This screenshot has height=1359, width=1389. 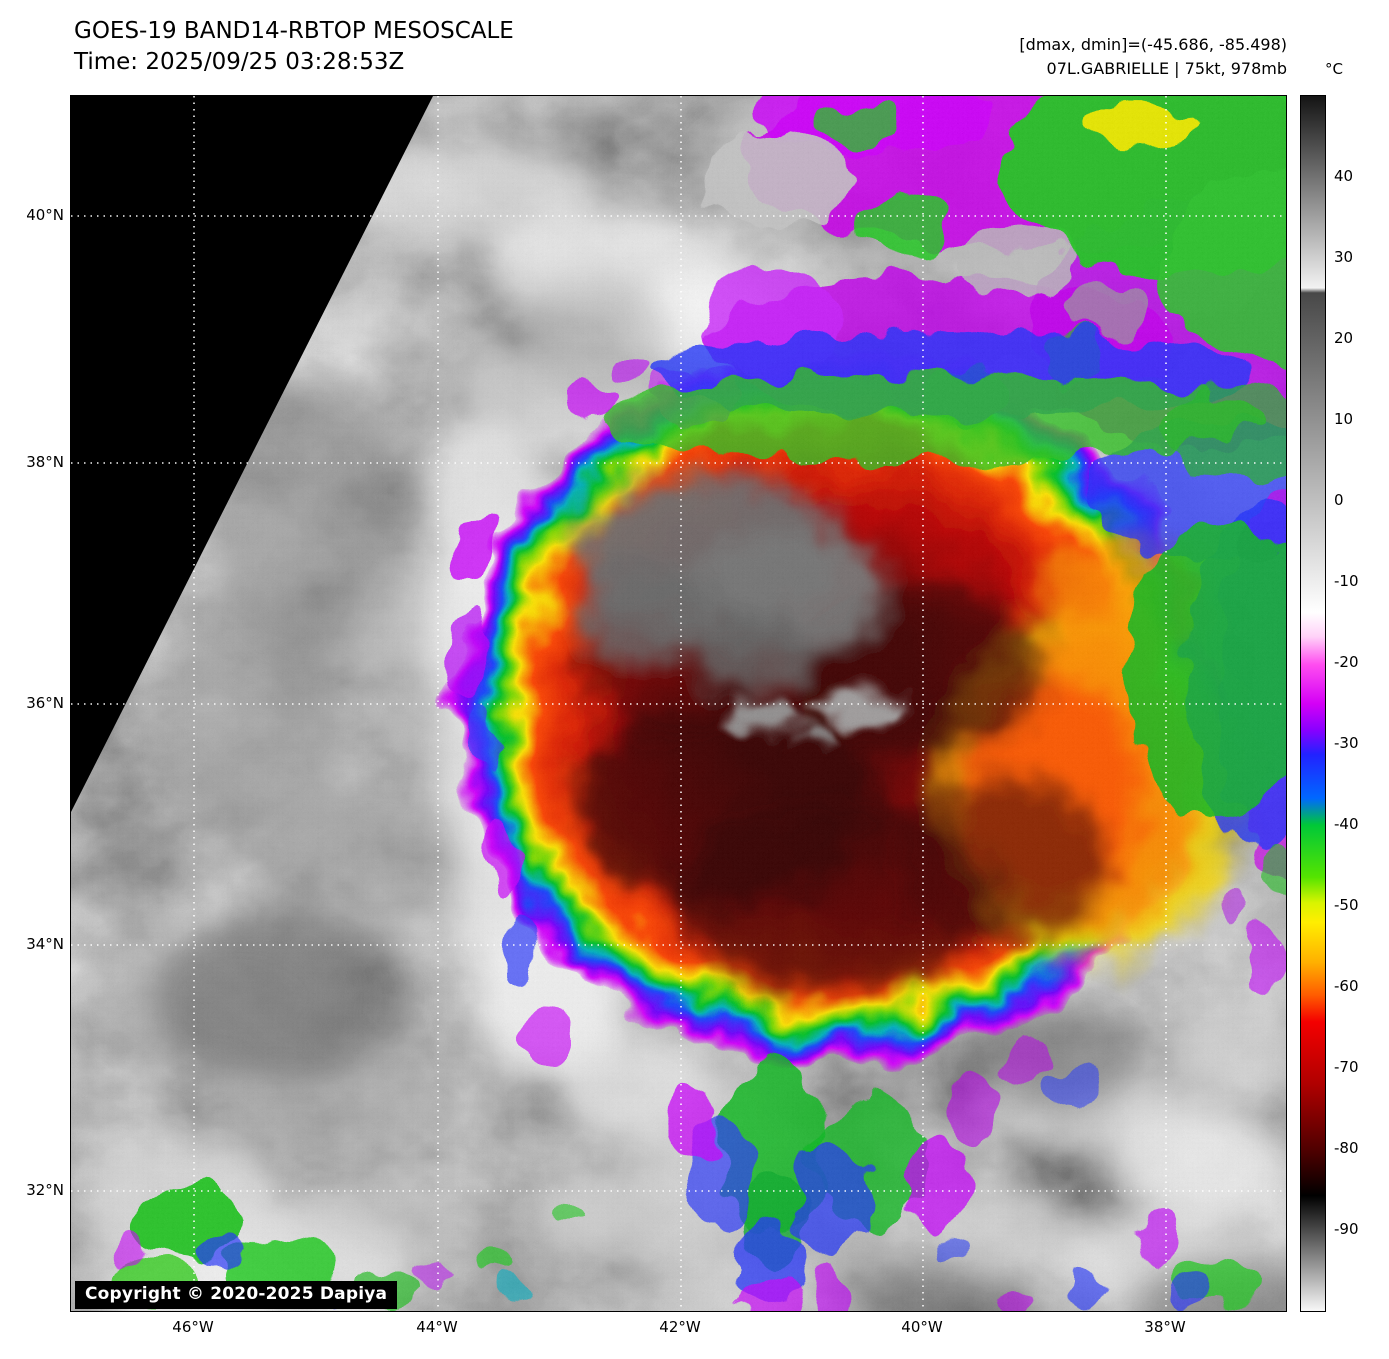 I want to click on colorbar-tick-label: -50, so click(x=1346, y=905).